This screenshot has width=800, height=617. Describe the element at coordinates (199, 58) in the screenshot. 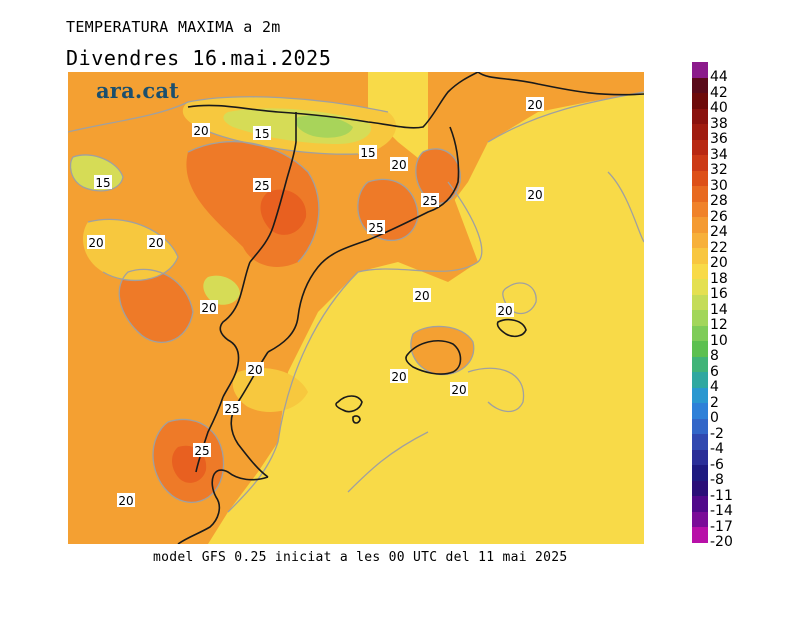

I see `map-date: Divendres 16.mai.2025` at that location.